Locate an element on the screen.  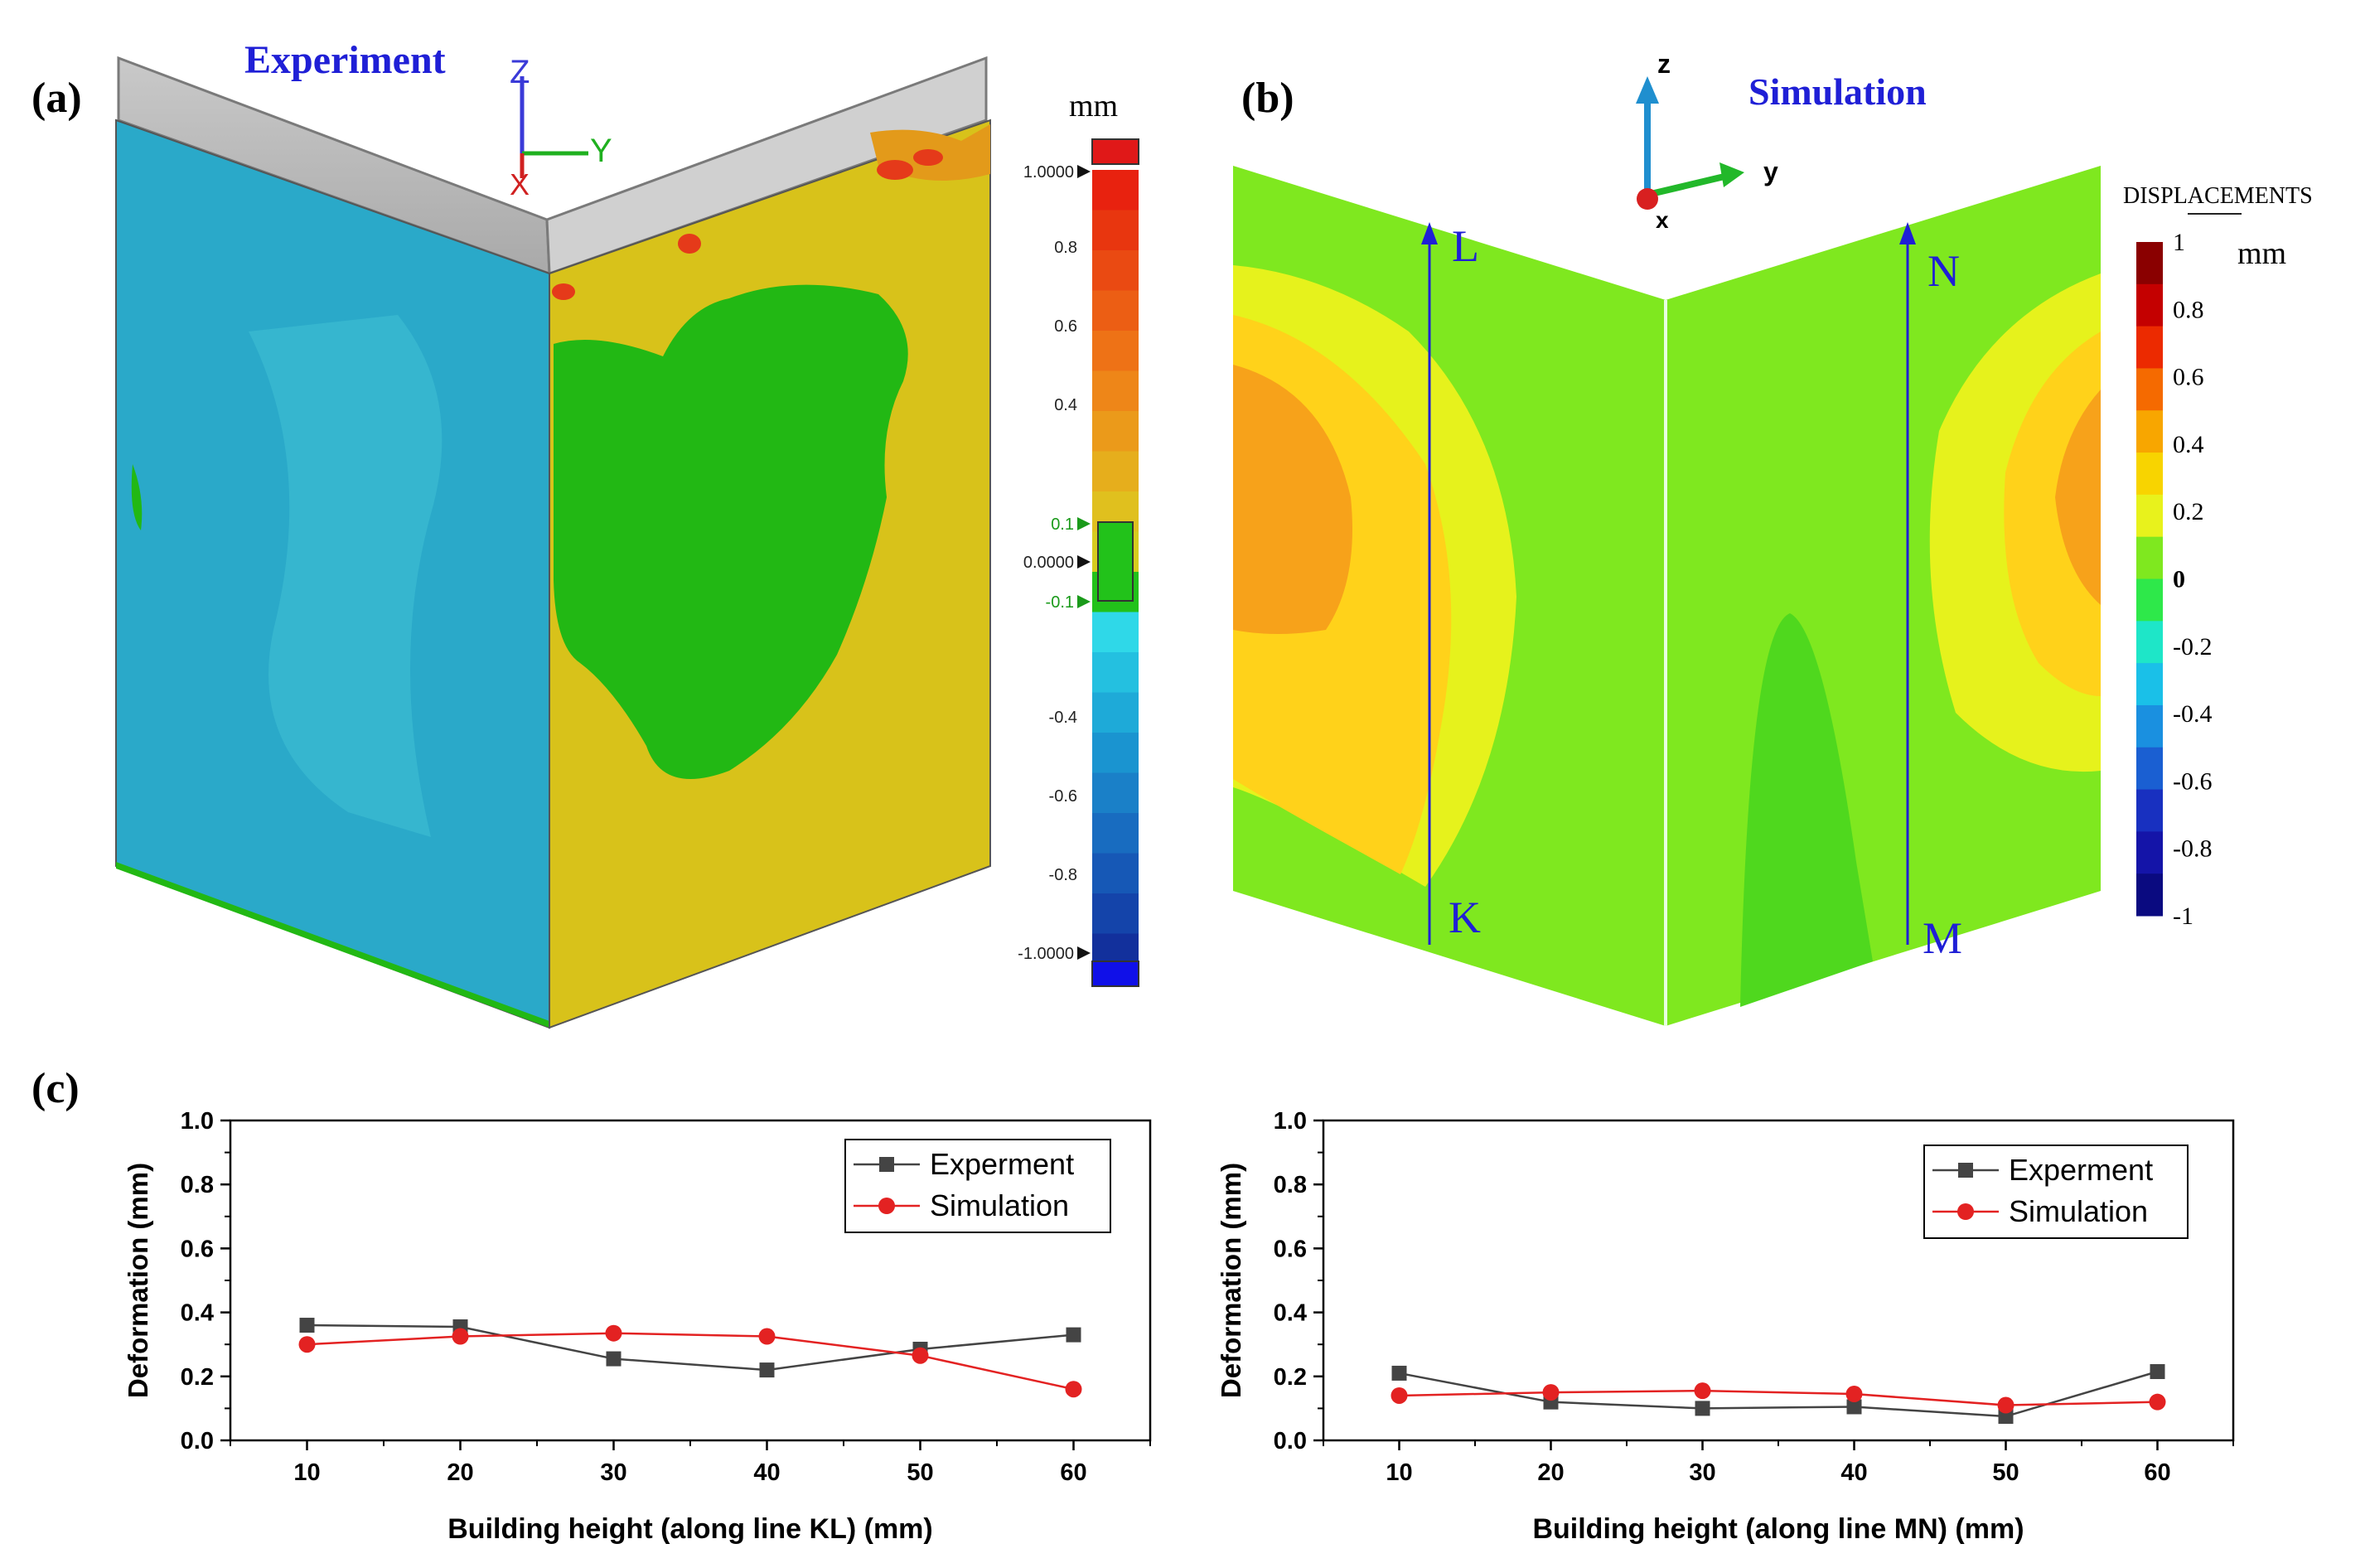
colorbar-a-tick-4: 0.1 is located at coordinates (1062, 524).